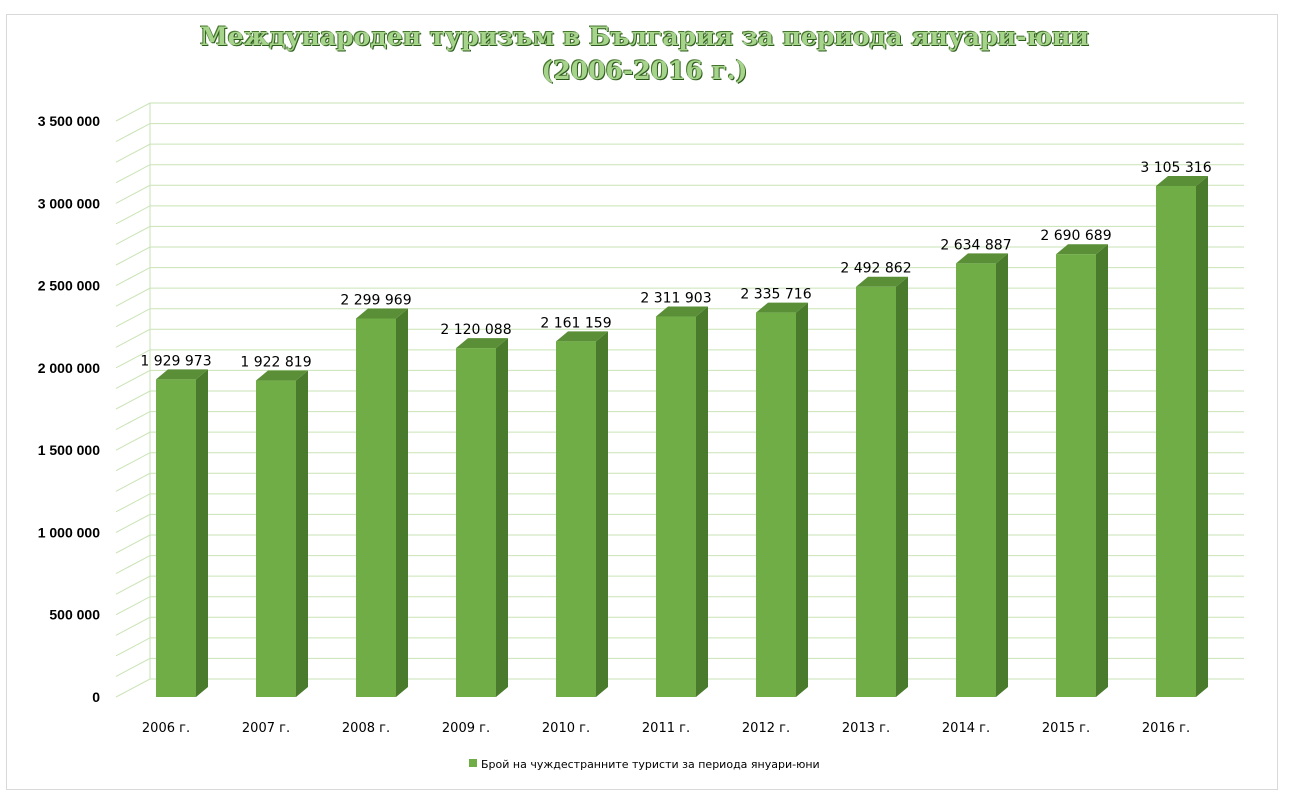  I want to click on x-tick-label: 2011 г., so click(666, 728).